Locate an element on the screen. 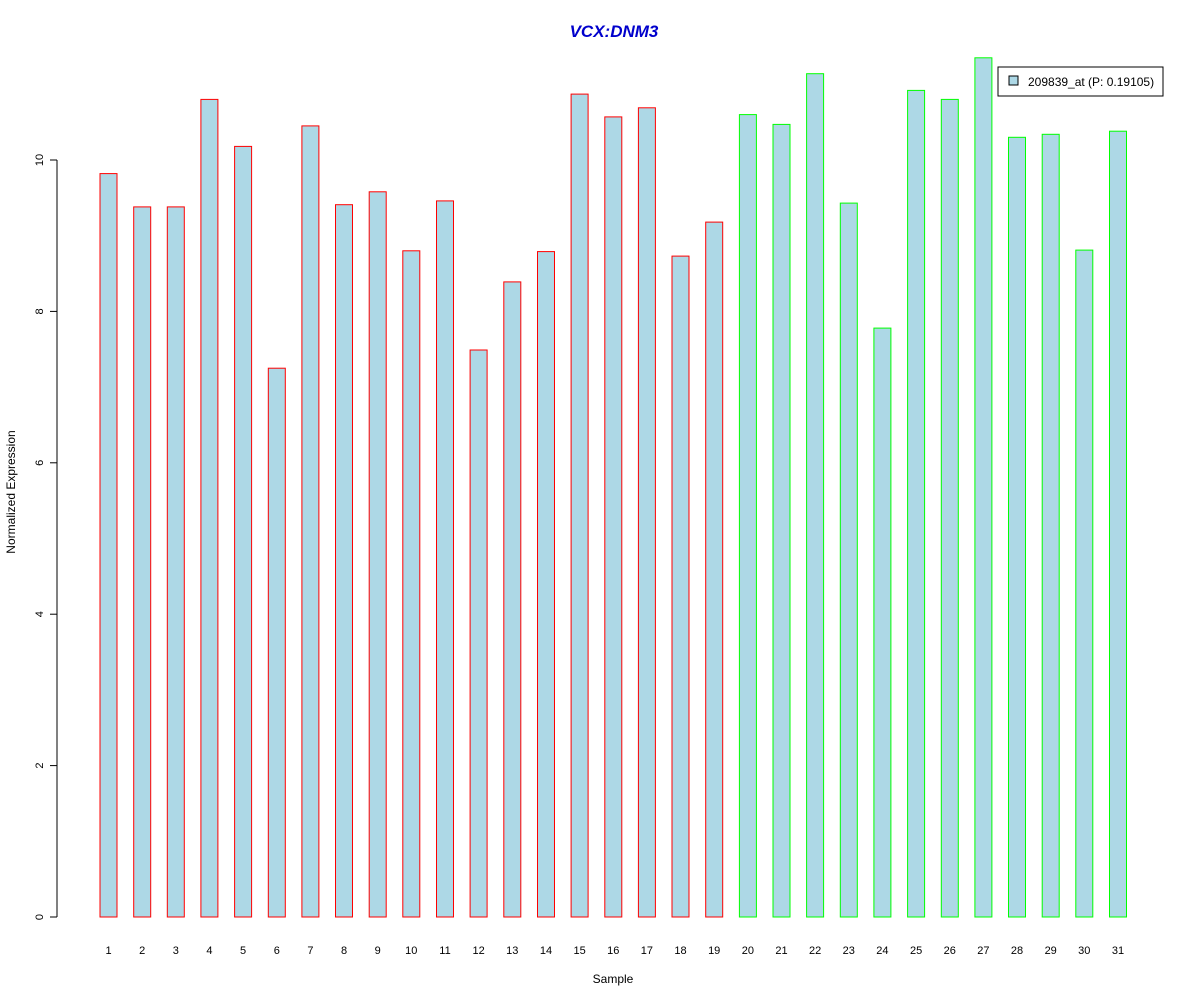  x-tick-label: 17 is located at coordinates (647, 951).